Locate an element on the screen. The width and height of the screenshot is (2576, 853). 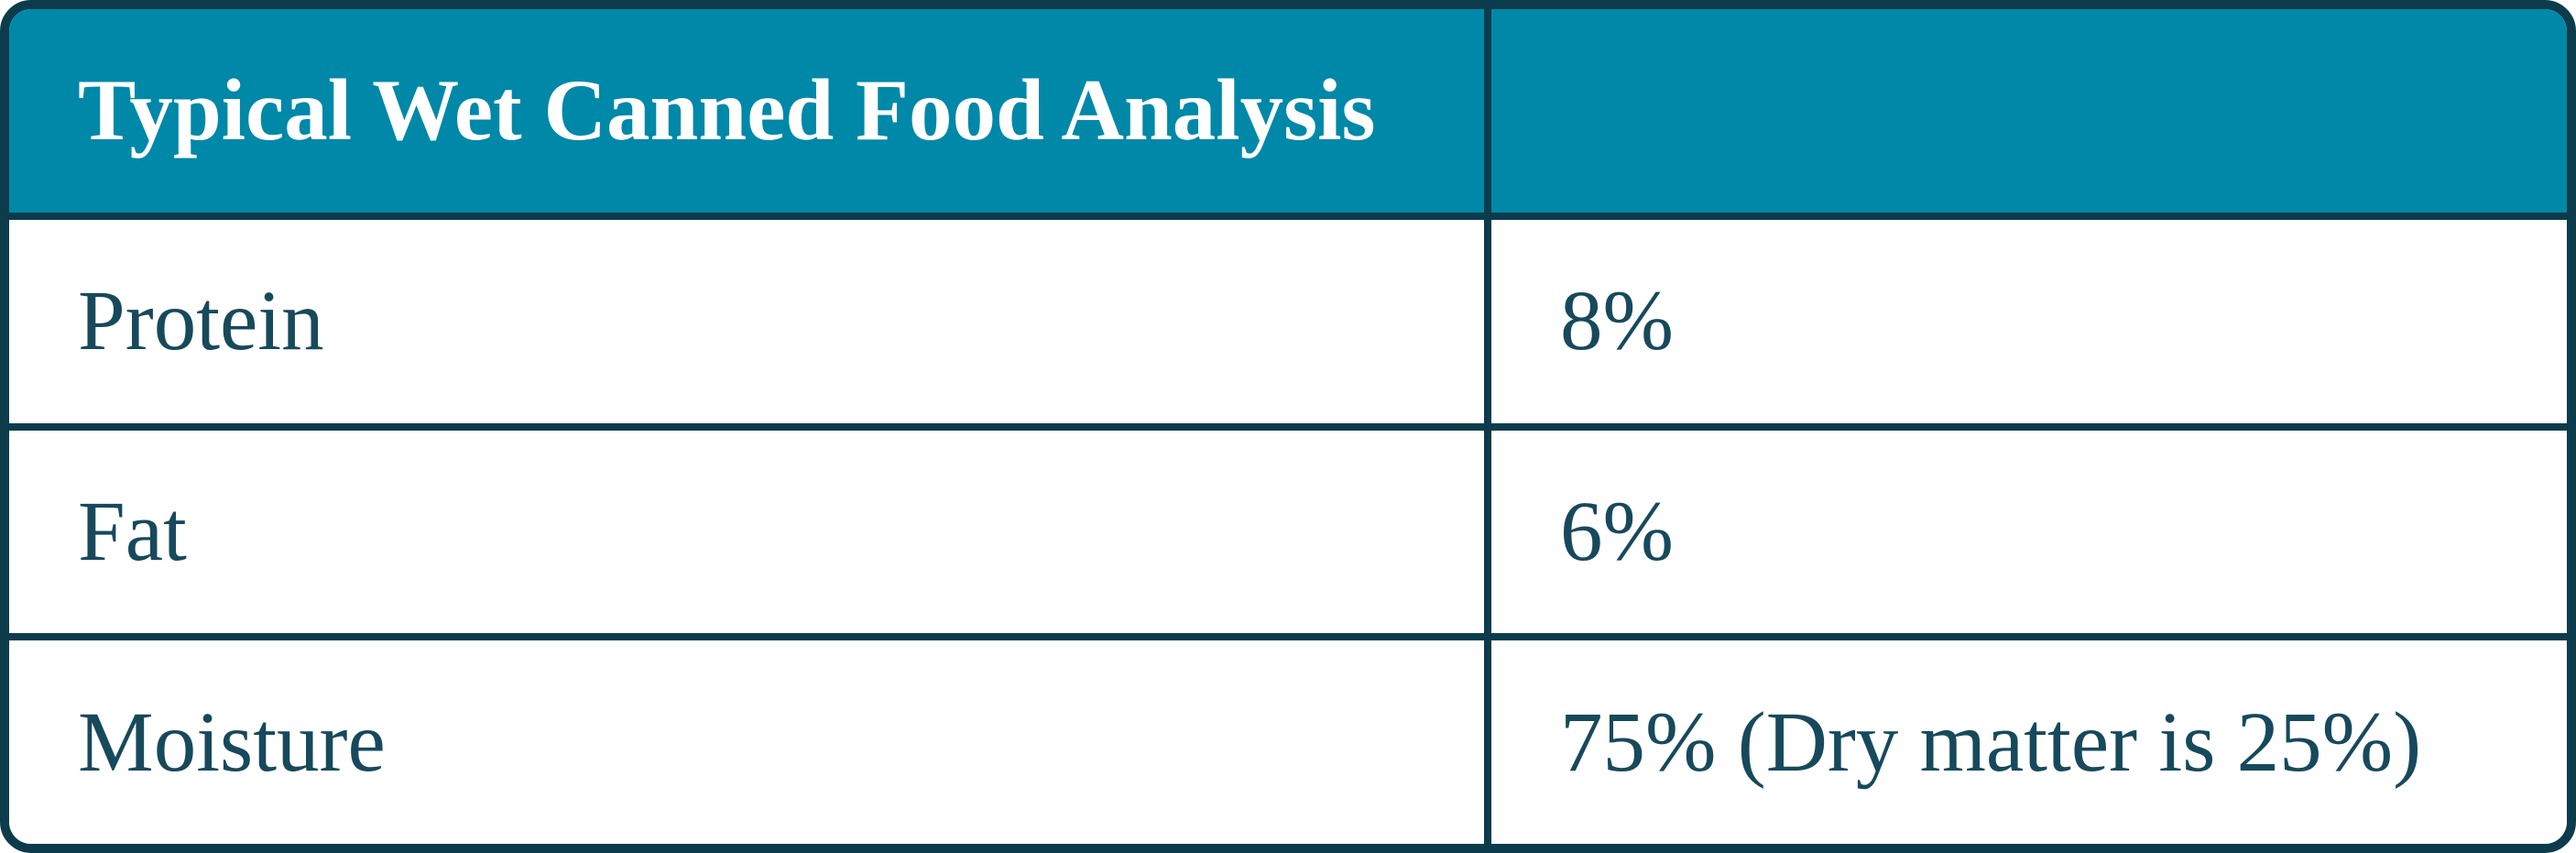
table-header-empty-cell is located at coordinates (2029, 111).